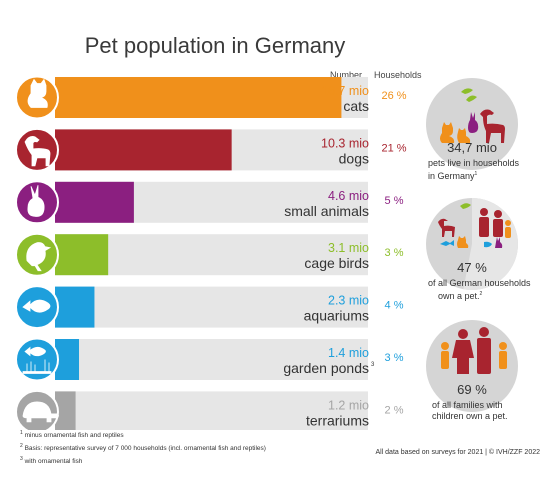 This screenshot has width=550, height=480. Describe the element at coordinates (354, 158) in the screenshot. I see `category-label: dogs` at that location.